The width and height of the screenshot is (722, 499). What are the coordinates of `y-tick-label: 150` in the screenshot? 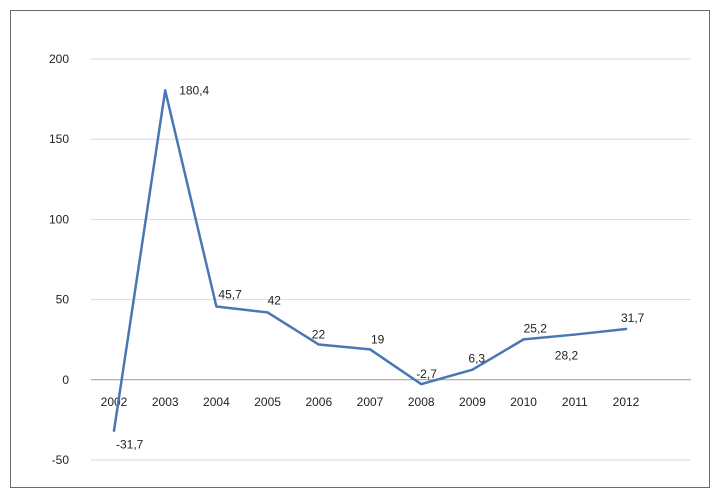 It's located at (59, 139).